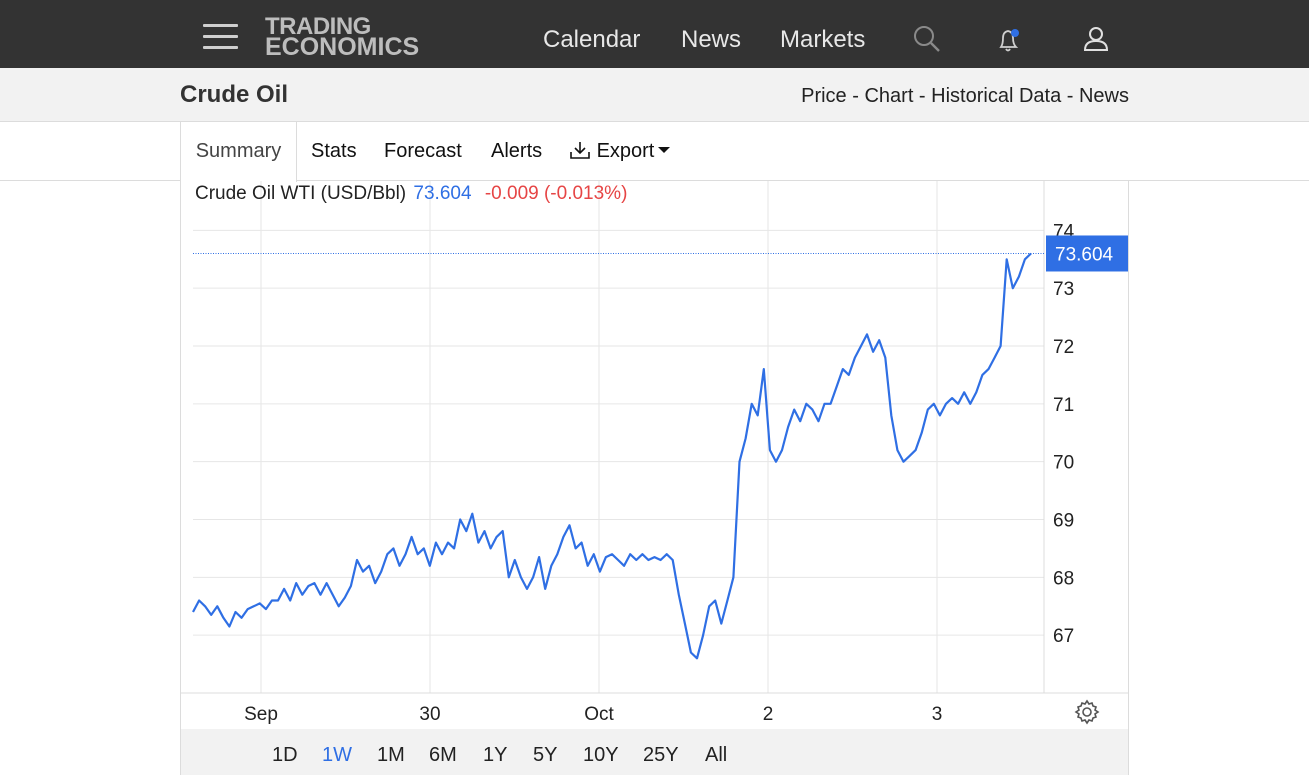  I want to click on nav-news: News, so click(711, 39).